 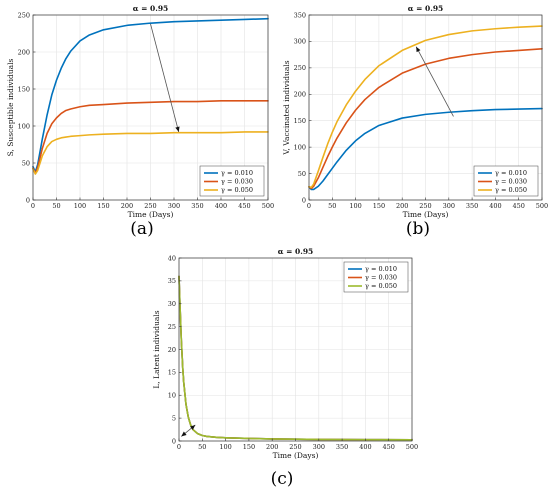 What do you see at coordinates (495, 206) in the screenshot?
I see `chart1-xtick-label-8: 400` at bounding box center [495, 206].